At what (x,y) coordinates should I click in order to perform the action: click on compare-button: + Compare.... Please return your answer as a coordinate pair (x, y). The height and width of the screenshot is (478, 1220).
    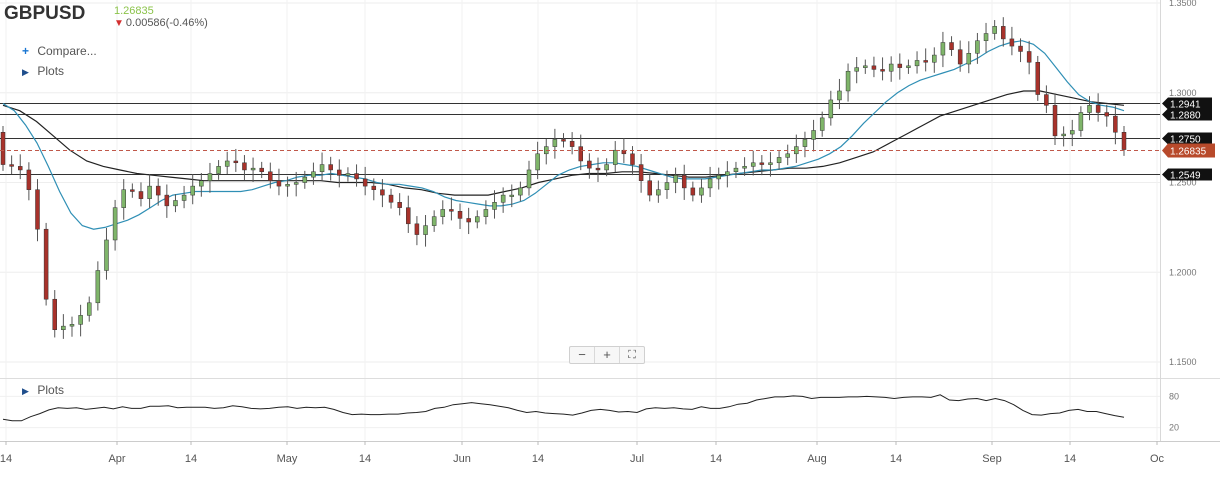
    Looking at the image, I should click on (59, 51).